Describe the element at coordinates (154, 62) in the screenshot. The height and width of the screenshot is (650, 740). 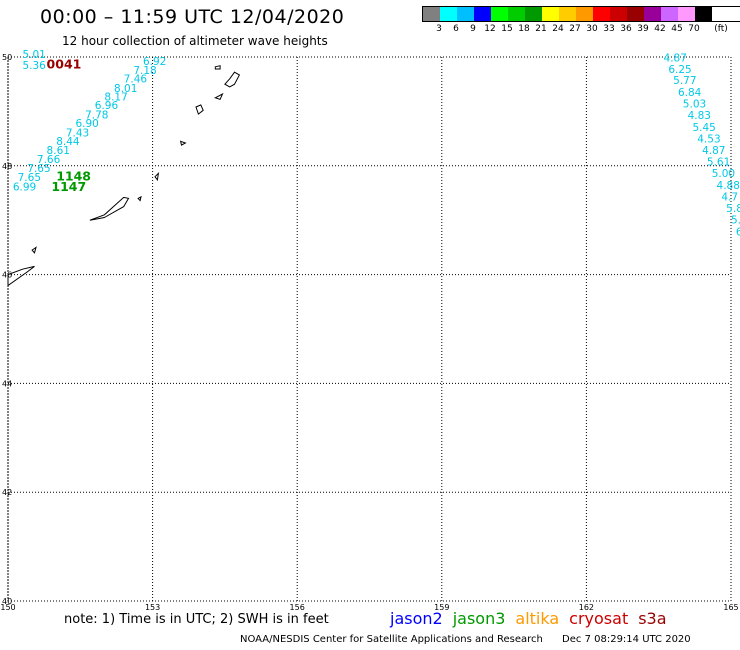
I see `wave-height-reading: 6.92` at that location.